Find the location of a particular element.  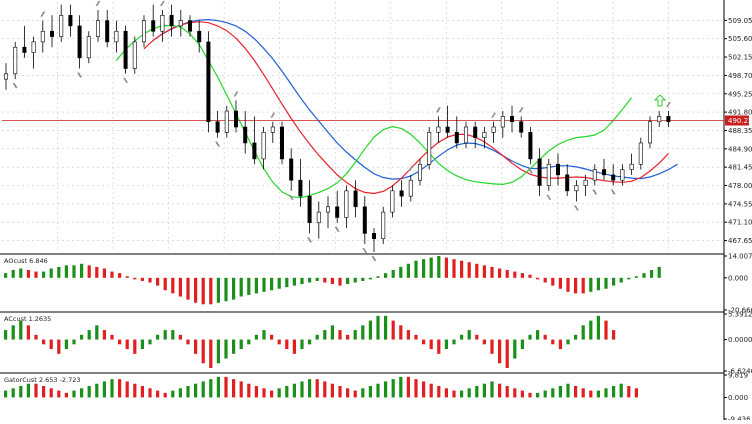

ao-tick-label: 14.007 is located at coordinates (740, 257).